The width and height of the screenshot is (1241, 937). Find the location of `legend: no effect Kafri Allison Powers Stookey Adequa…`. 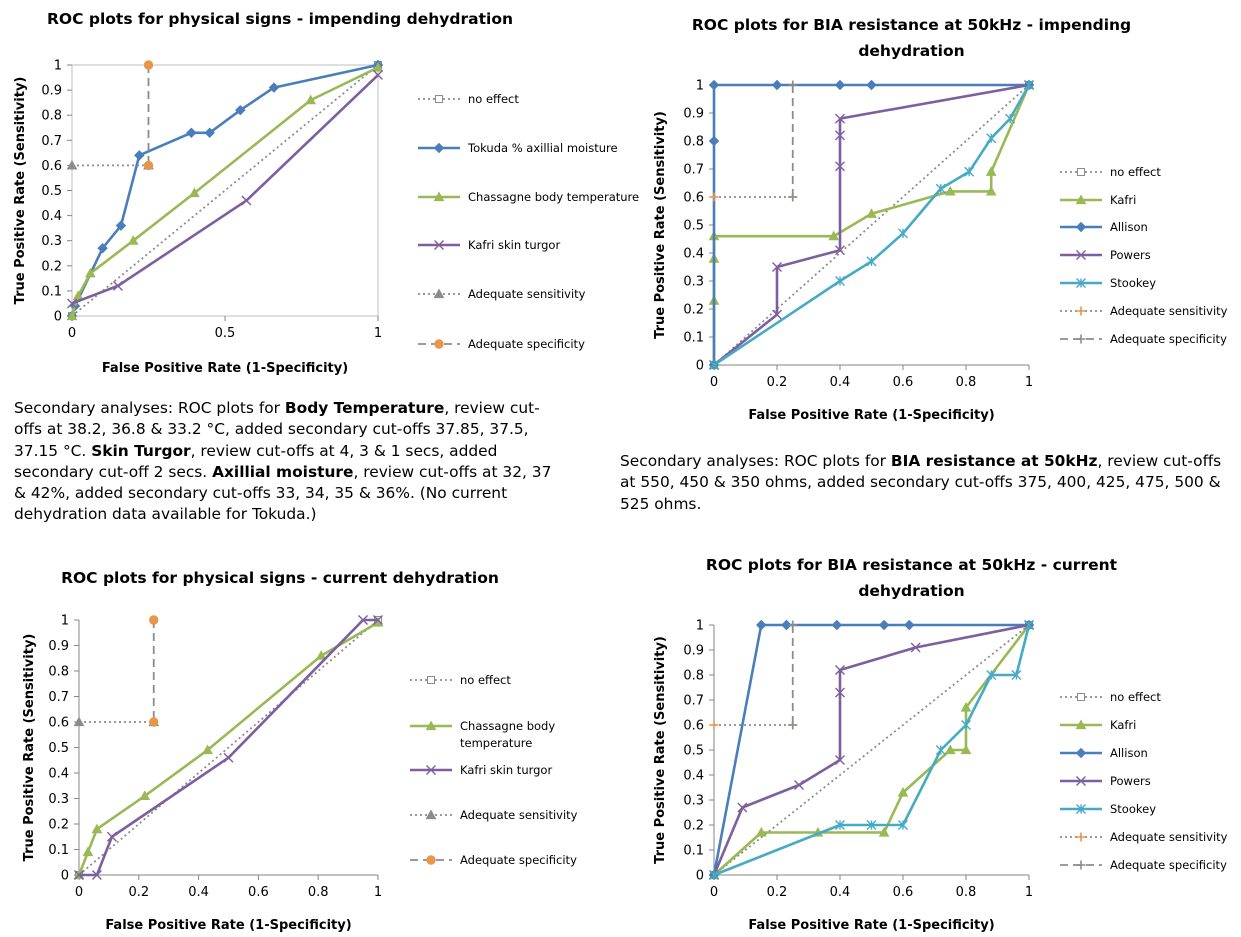

legend: no effect Kafri Allison Powers Stookey Adequa… is located at coordinates (1144, 255).